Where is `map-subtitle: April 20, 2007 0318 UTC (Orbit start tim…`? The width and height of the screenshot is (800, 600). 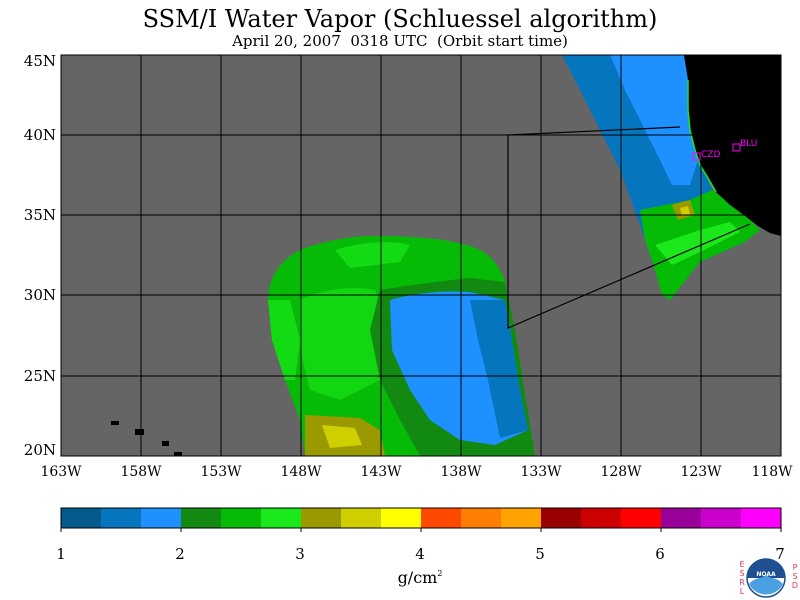
map-subtitle: April 20, 2007 0318 UTC (Orbit start tim… is located at coordinates (400, 41).